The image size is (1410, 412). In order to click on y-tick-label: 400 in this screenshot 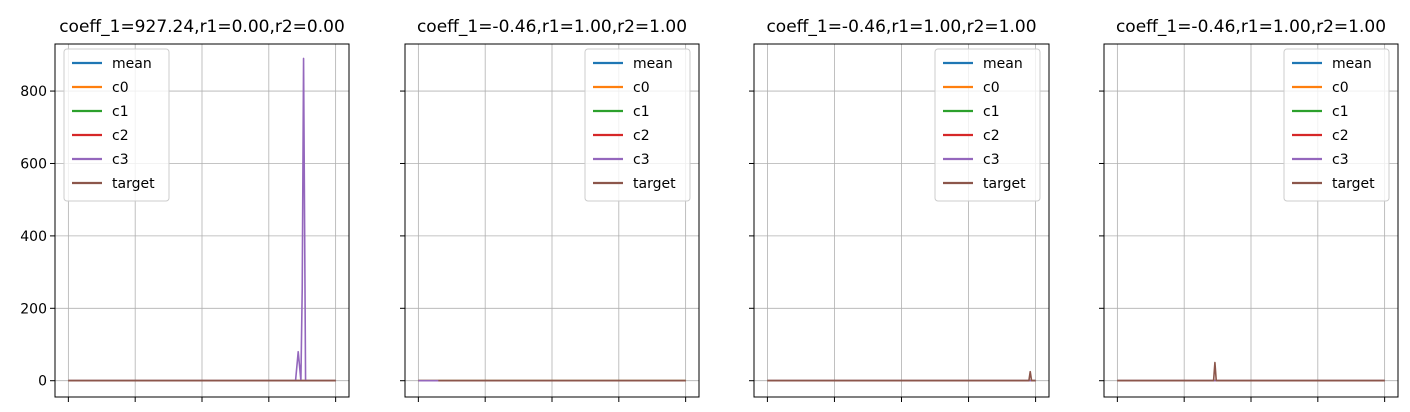, I will do `click(33, 237)`.